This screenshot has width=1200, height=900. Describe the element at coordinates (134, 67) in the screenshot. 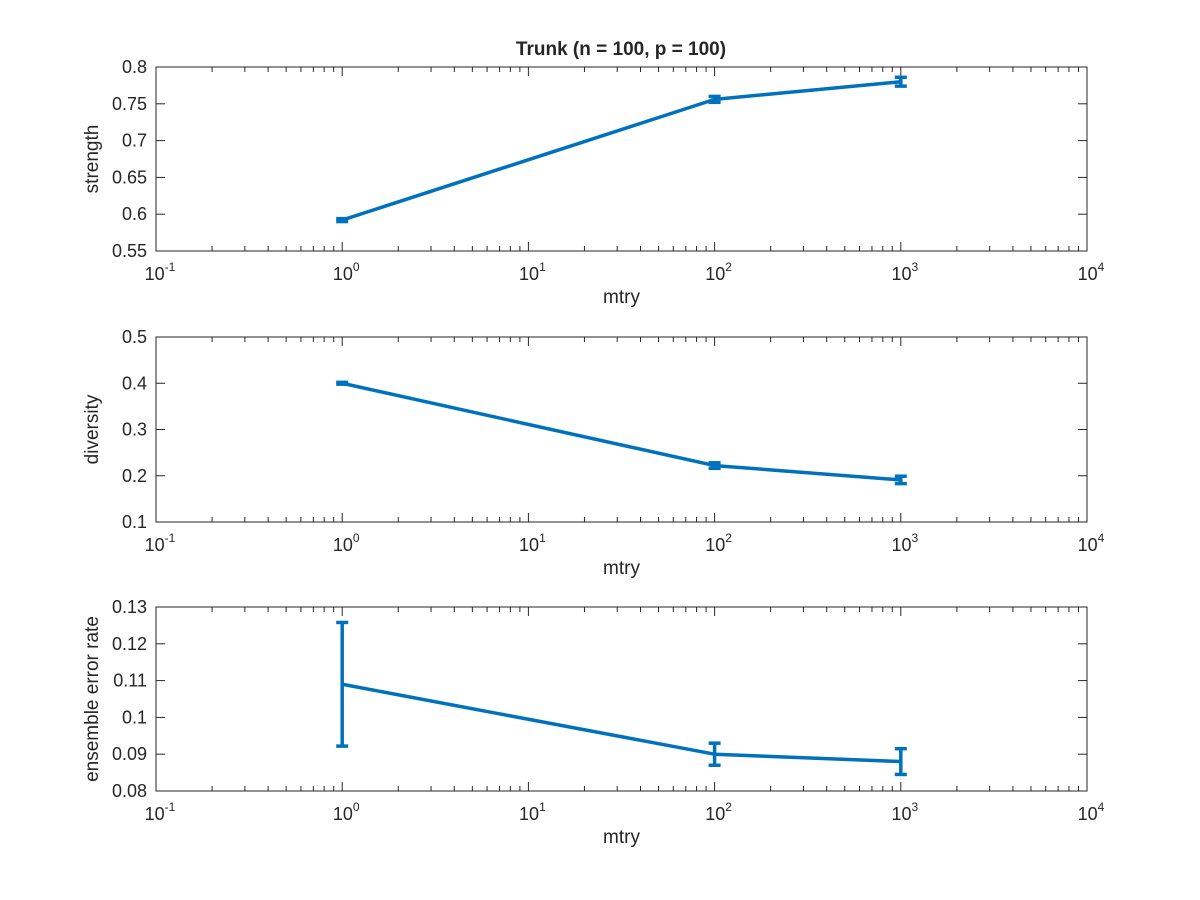

I see `y-tick-label: 0.8` at that location.